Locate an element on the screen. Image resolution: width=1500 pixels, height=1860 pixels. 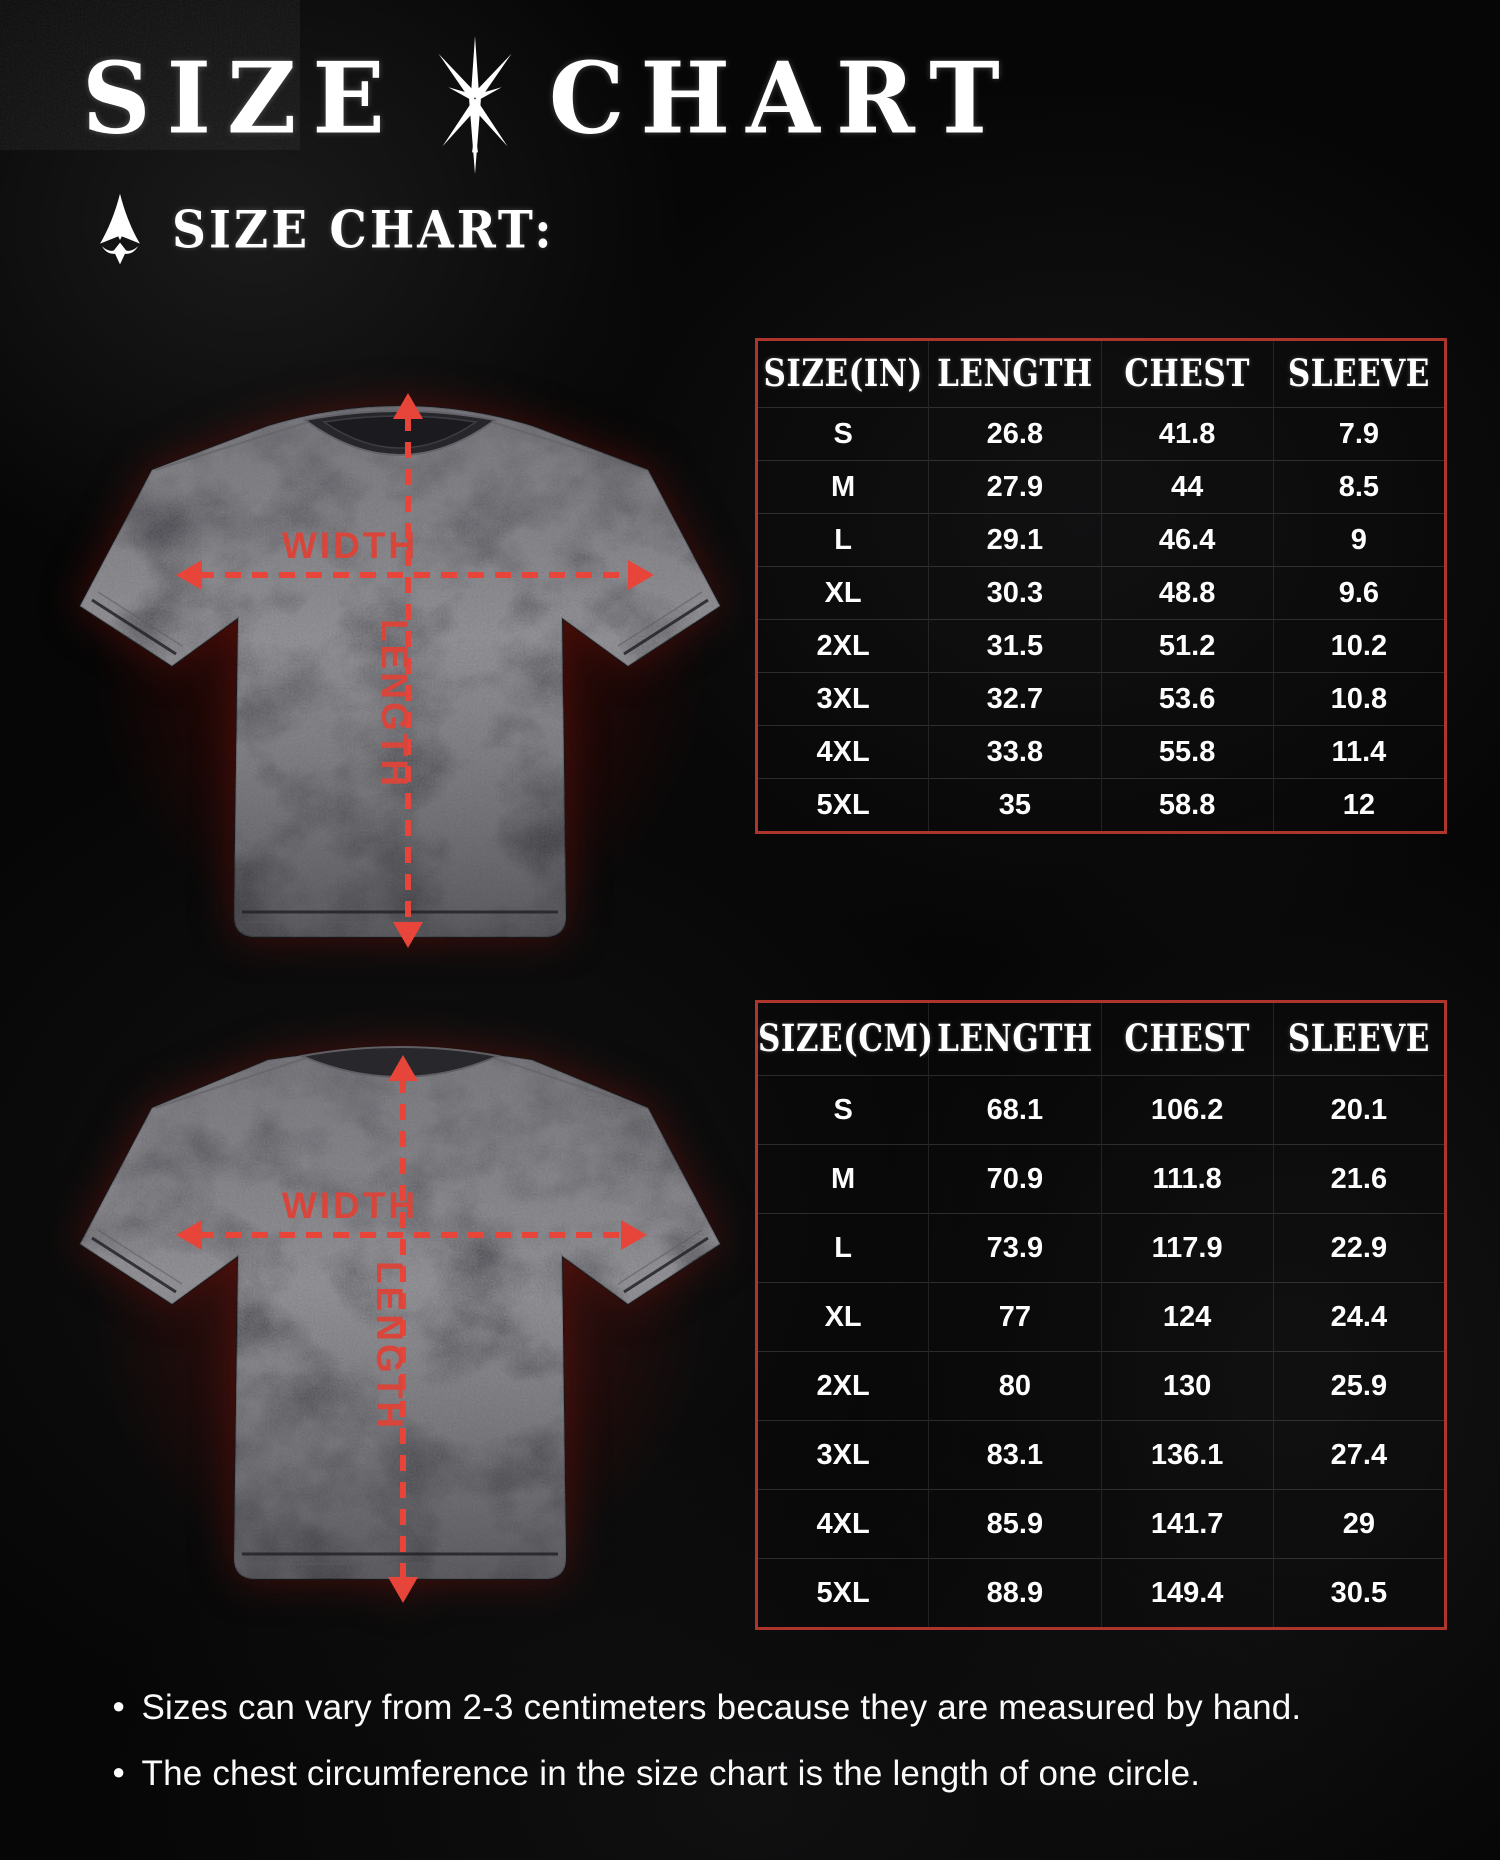
table-cell: 12 is located at coordinates (1359, 805).